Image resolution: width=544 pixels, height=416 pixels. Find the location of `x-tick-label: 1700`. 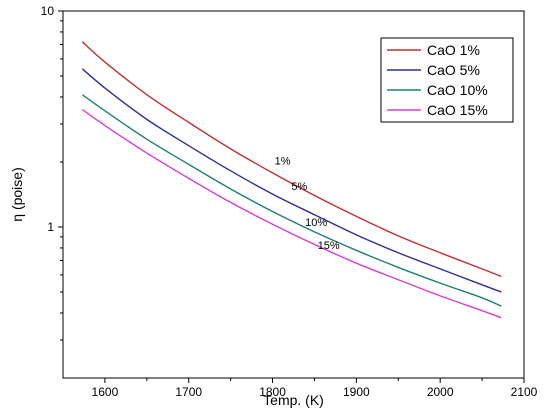

x-tick-label: 1700 is located at coordinates (188, 392).